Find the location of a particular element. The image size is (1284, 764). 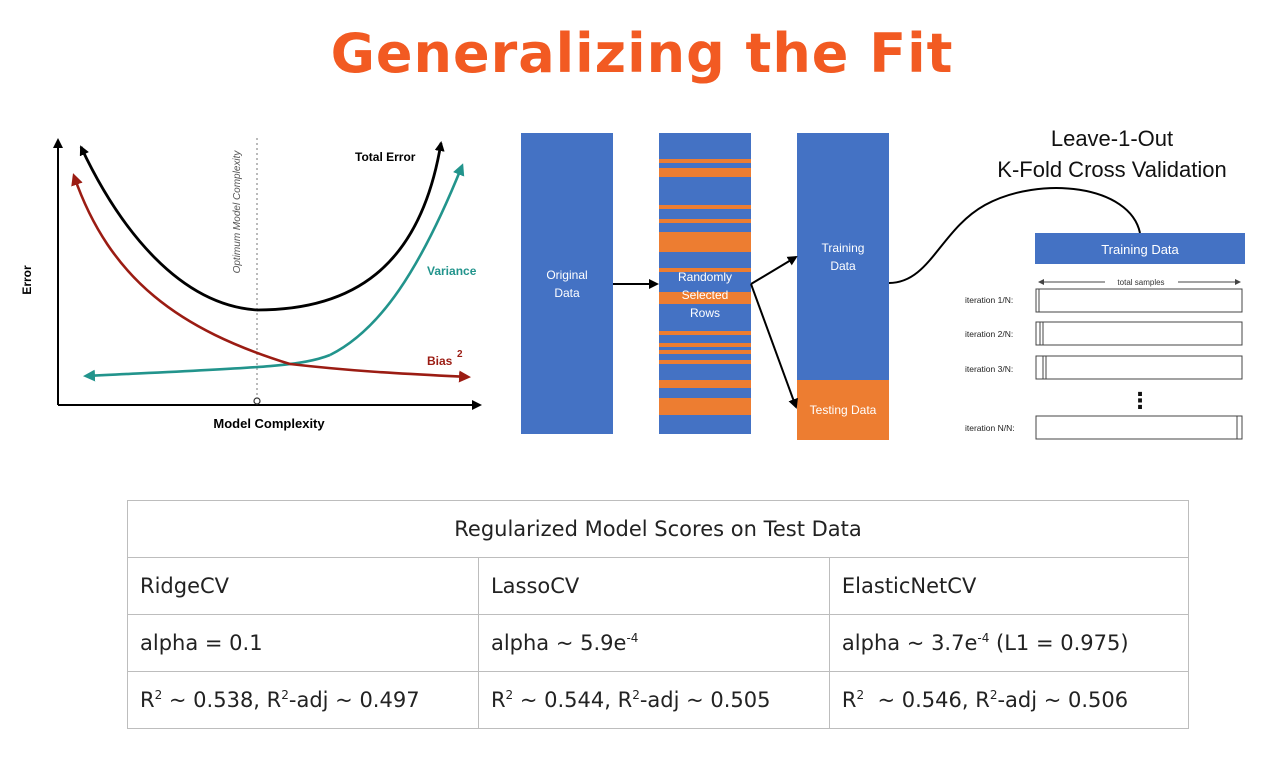

optimum-marker is located at coordinates (257, 401).